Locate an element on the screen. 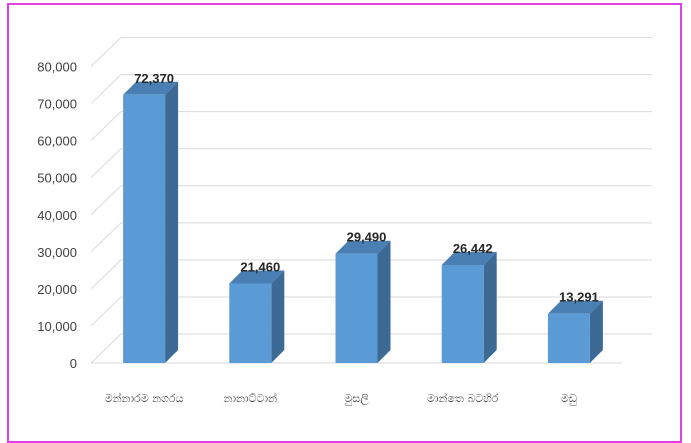  x-tick-label: මාන්තෙ බටහිර is located at coordinates (463, 398).